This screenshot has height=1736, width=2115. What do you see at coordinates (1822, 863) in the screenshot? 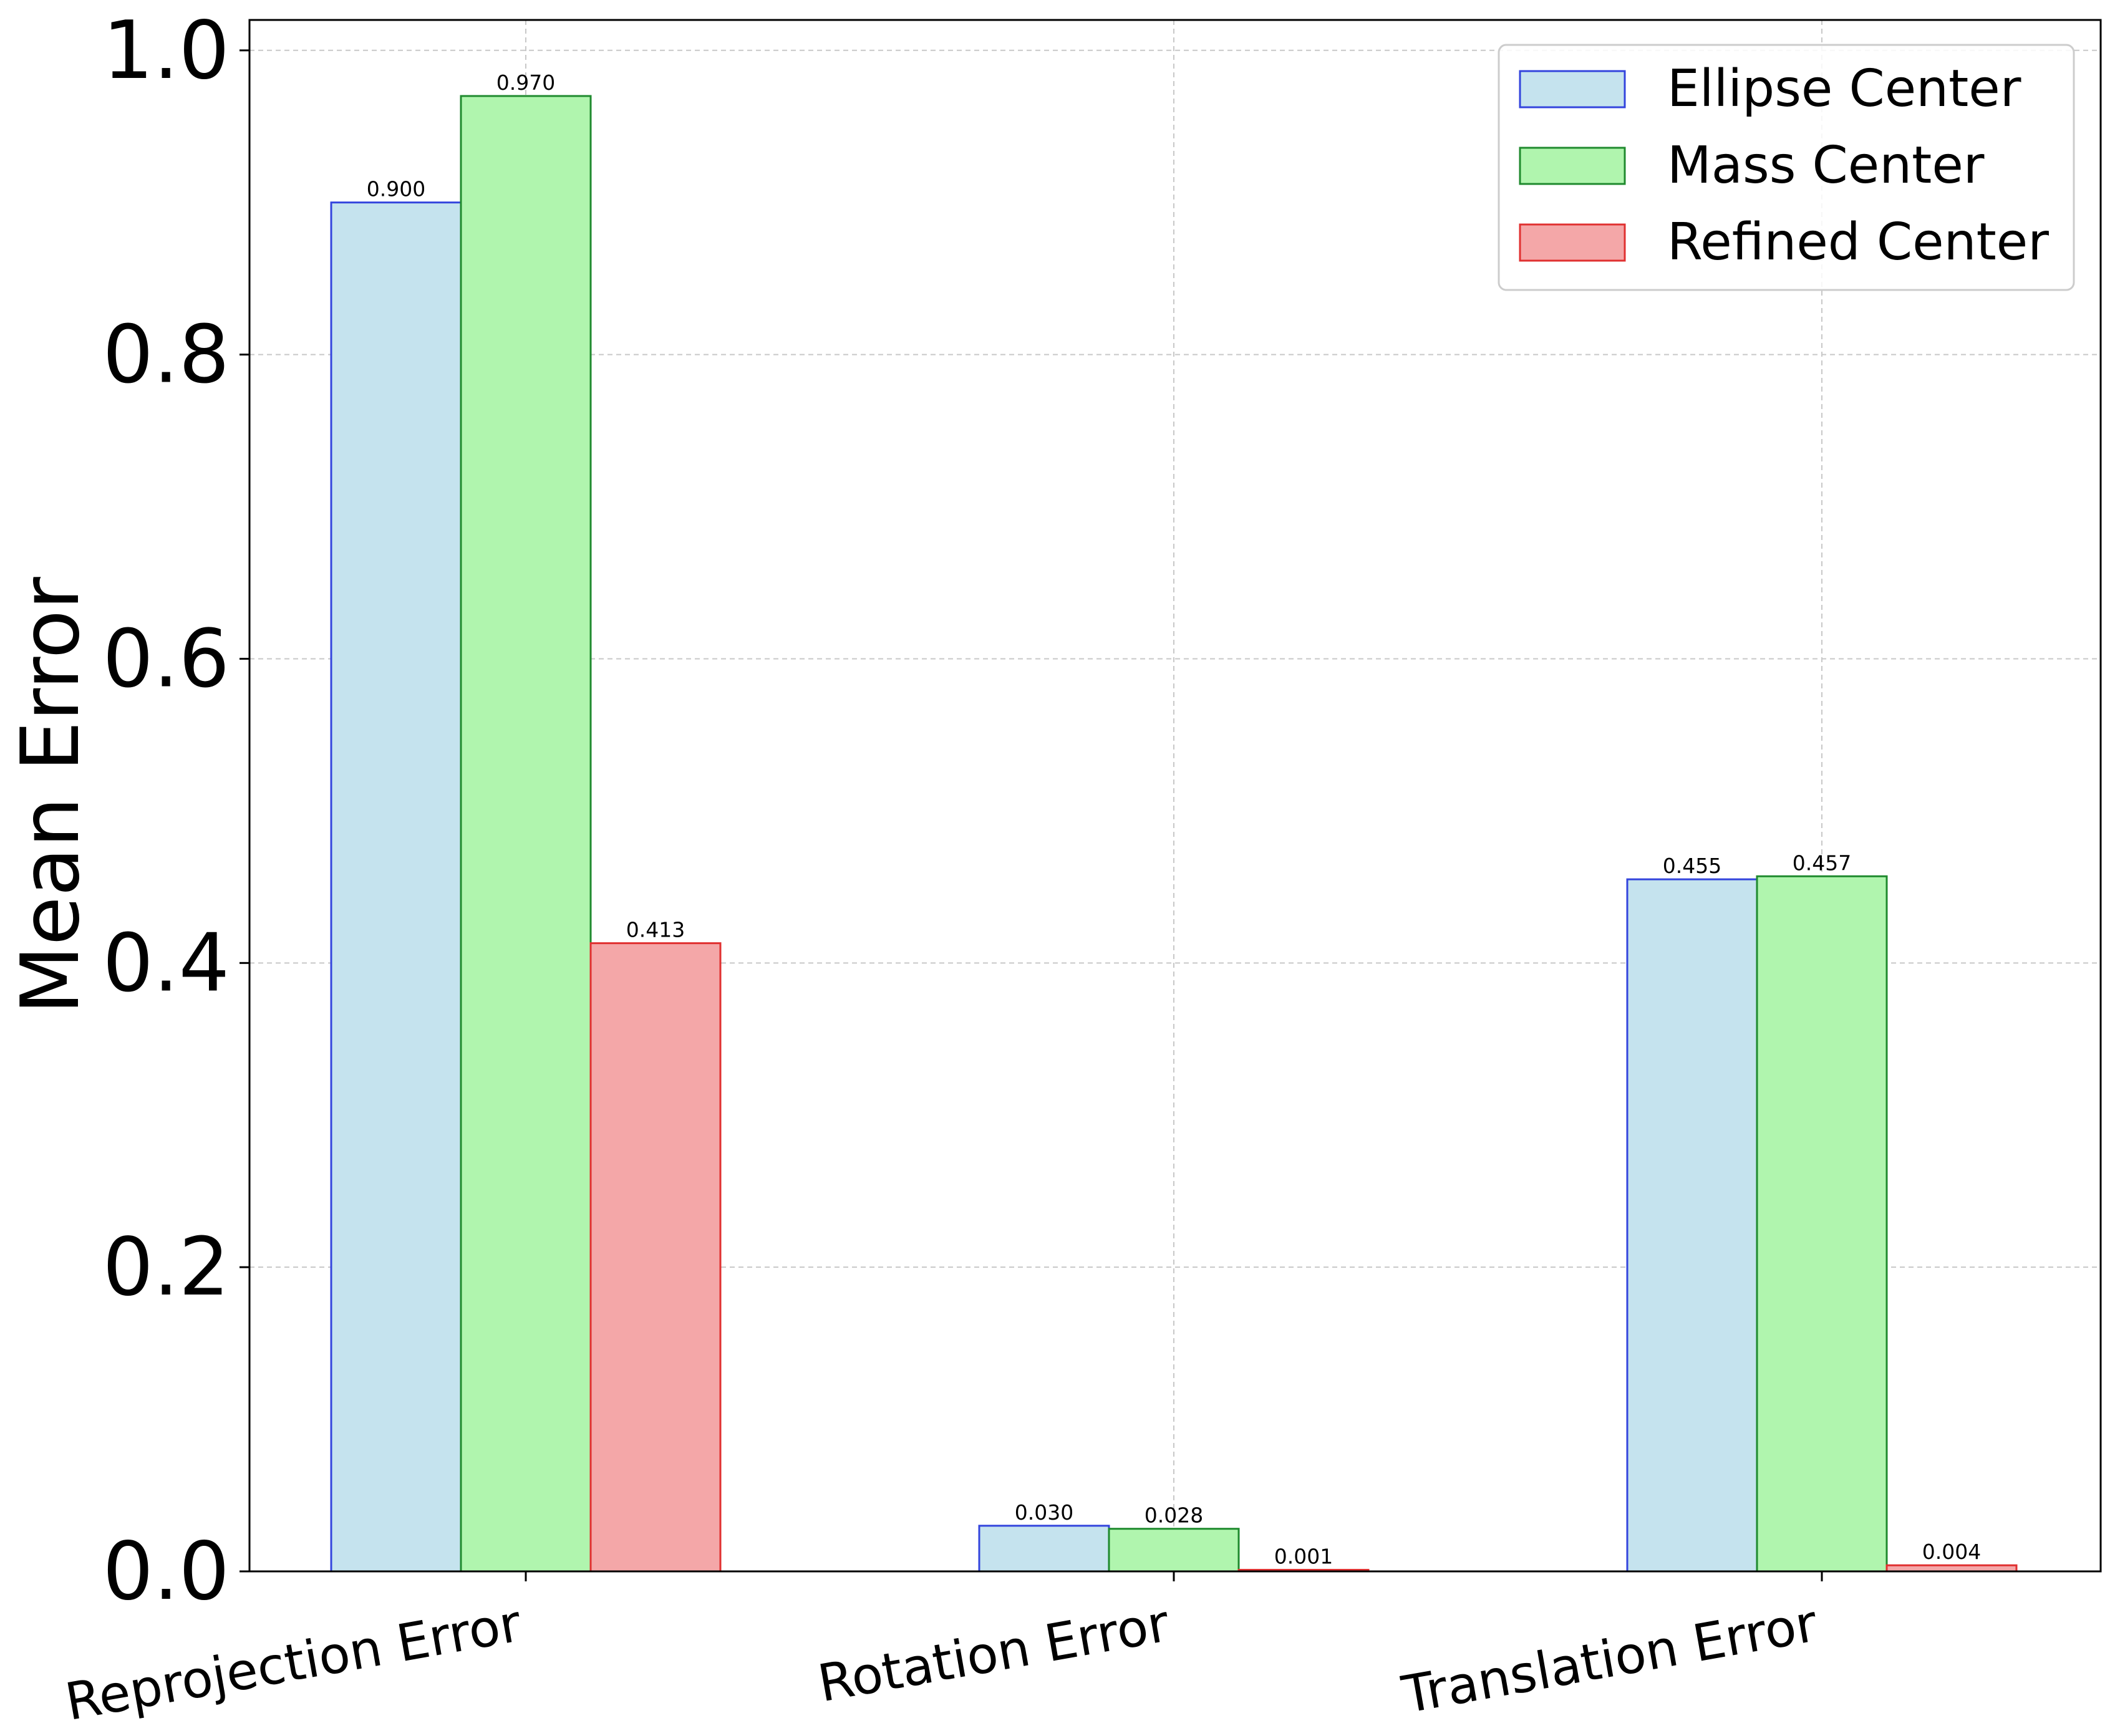
I see `bar-value-label: 0.457` at bounding box center [1822, 863].